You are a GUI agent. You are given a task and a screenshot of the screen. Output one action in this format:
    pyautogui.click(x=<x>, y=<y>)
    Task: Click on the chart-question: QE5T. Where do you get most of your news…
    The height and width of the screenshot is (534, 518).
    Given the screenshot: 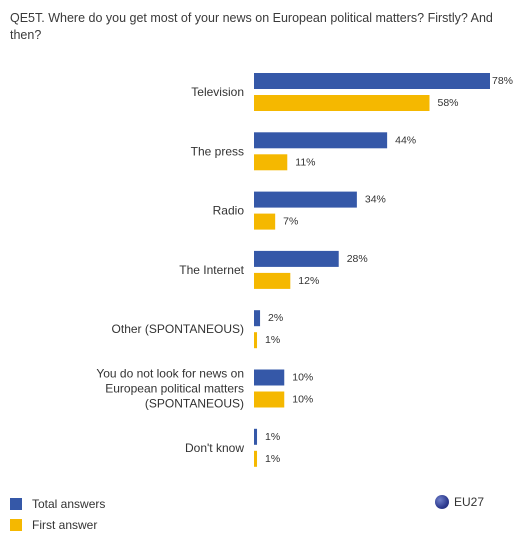 What is the action you would take?
    pyautogui.click(x=251, y=26)
    